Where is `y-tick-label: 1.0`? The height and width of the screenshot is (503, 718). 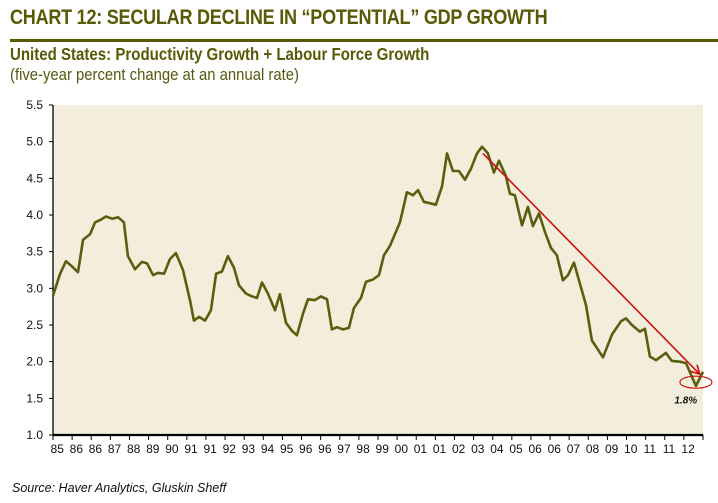 y-tick-label: 1.0 is located at coordinates (34, 435).